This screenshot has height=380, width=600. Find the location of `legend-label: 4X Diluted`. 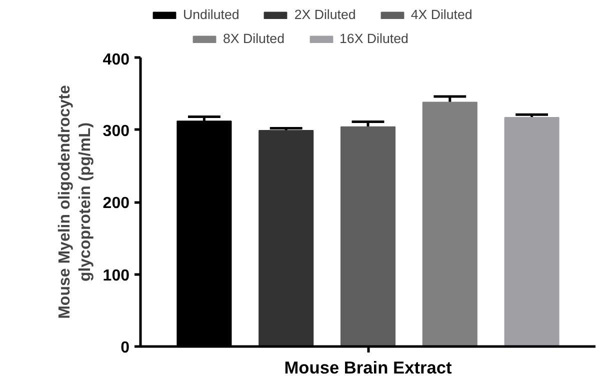

legend-label: 4X Diluted is located at coordinates (441, 14).